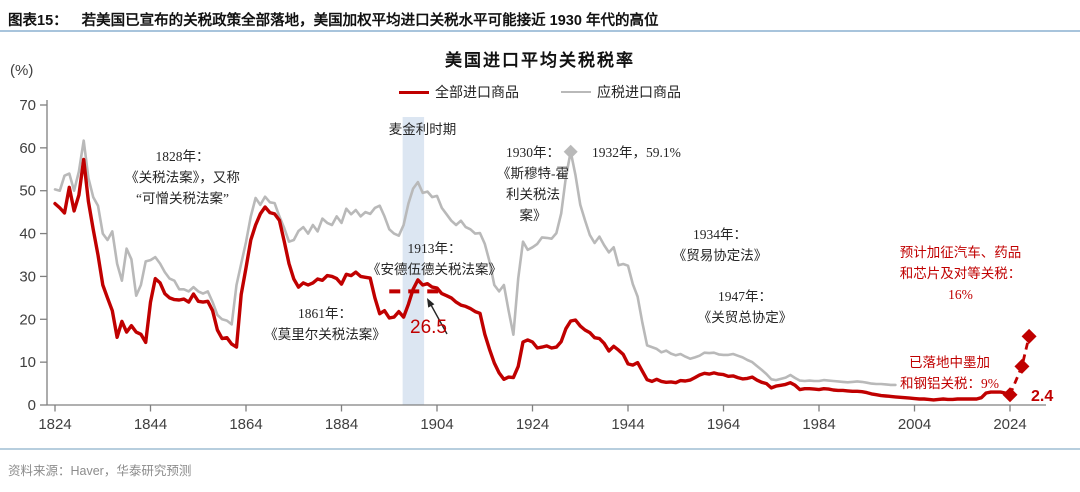 Image resolution: width=1080 pixels, height=492 pixels. Describe the element at coordinates (27, 148) in the screenshot. I see `y-tick-label: 60` at that location.